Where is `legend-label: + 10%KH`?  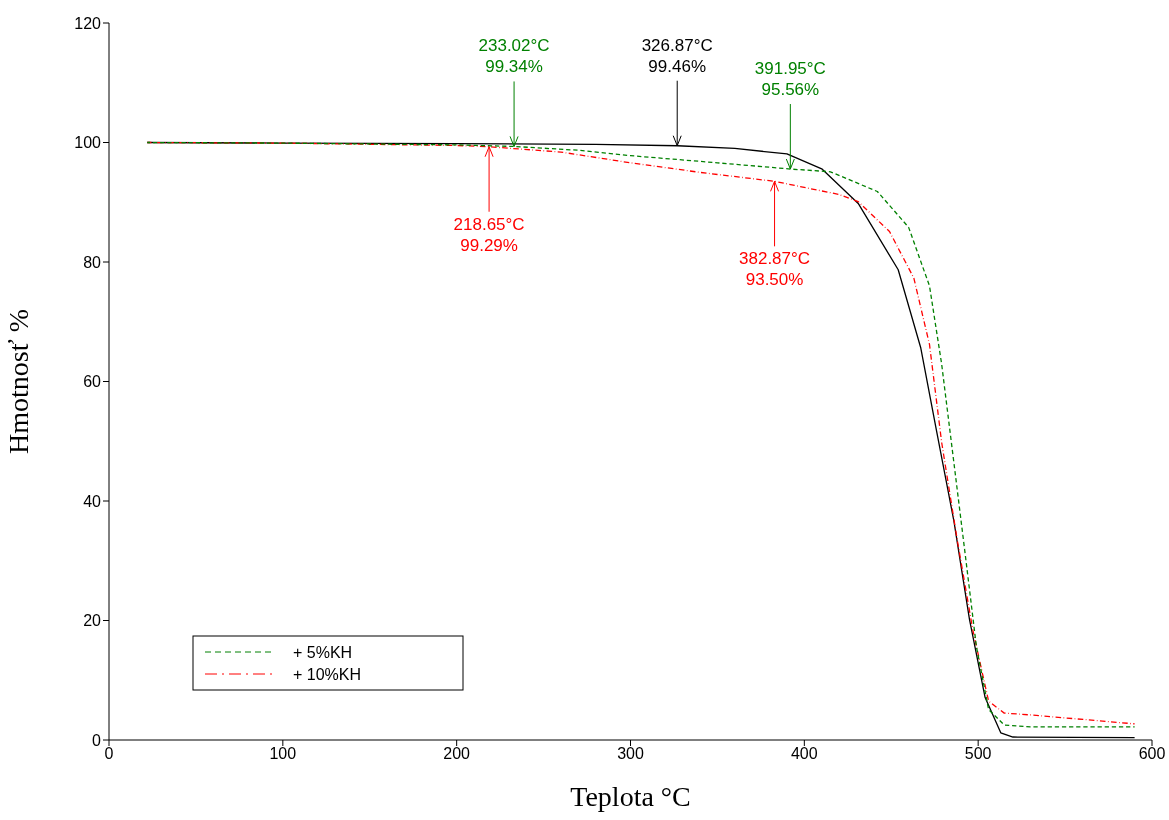
legend-label: + 10%KH is located at coordinates (327, 674).